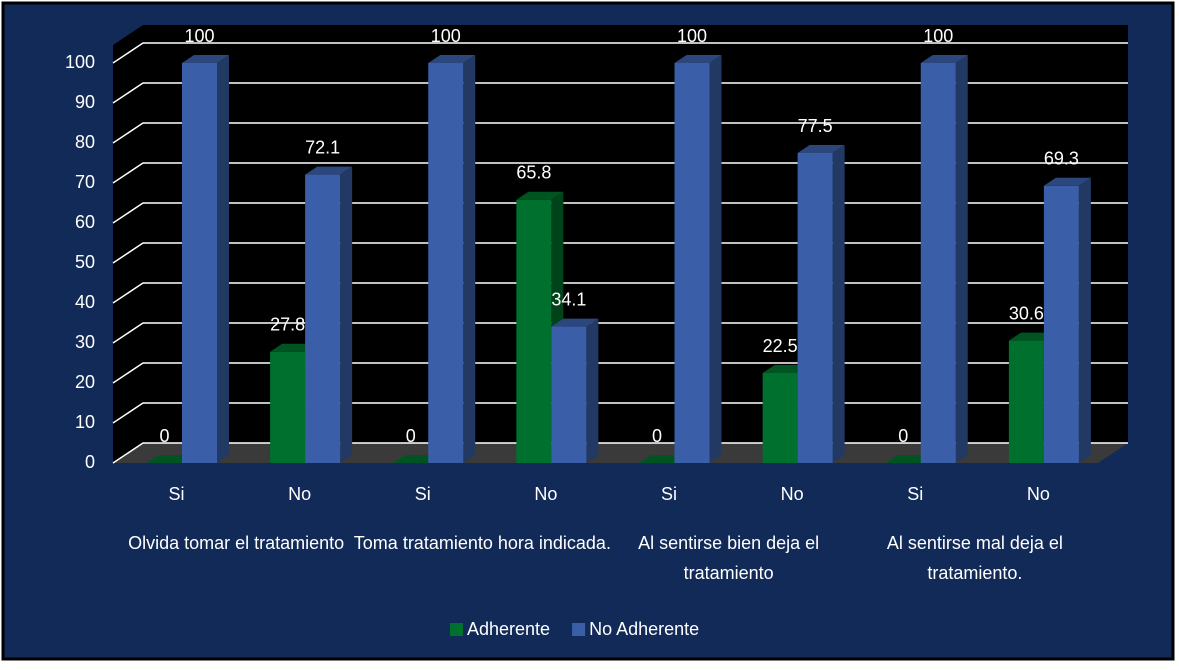 The height and width of the screenshot is (670, 1179). Describe the element at coordinates (85, 342) in the screenshot. I see `y-tick-label: 30` at that location.